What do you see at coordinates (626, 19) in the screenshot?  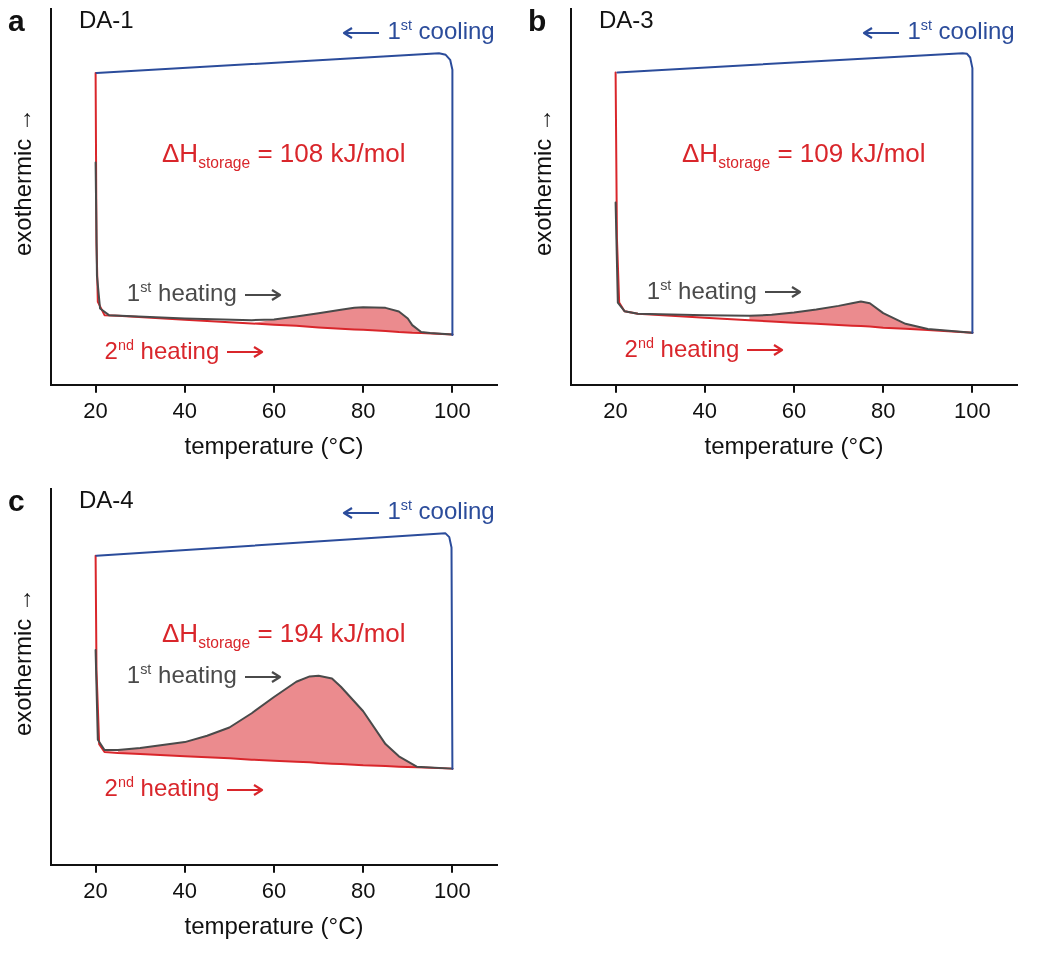 I see `chart-title: DA-3` at bounding box center [626, 19].